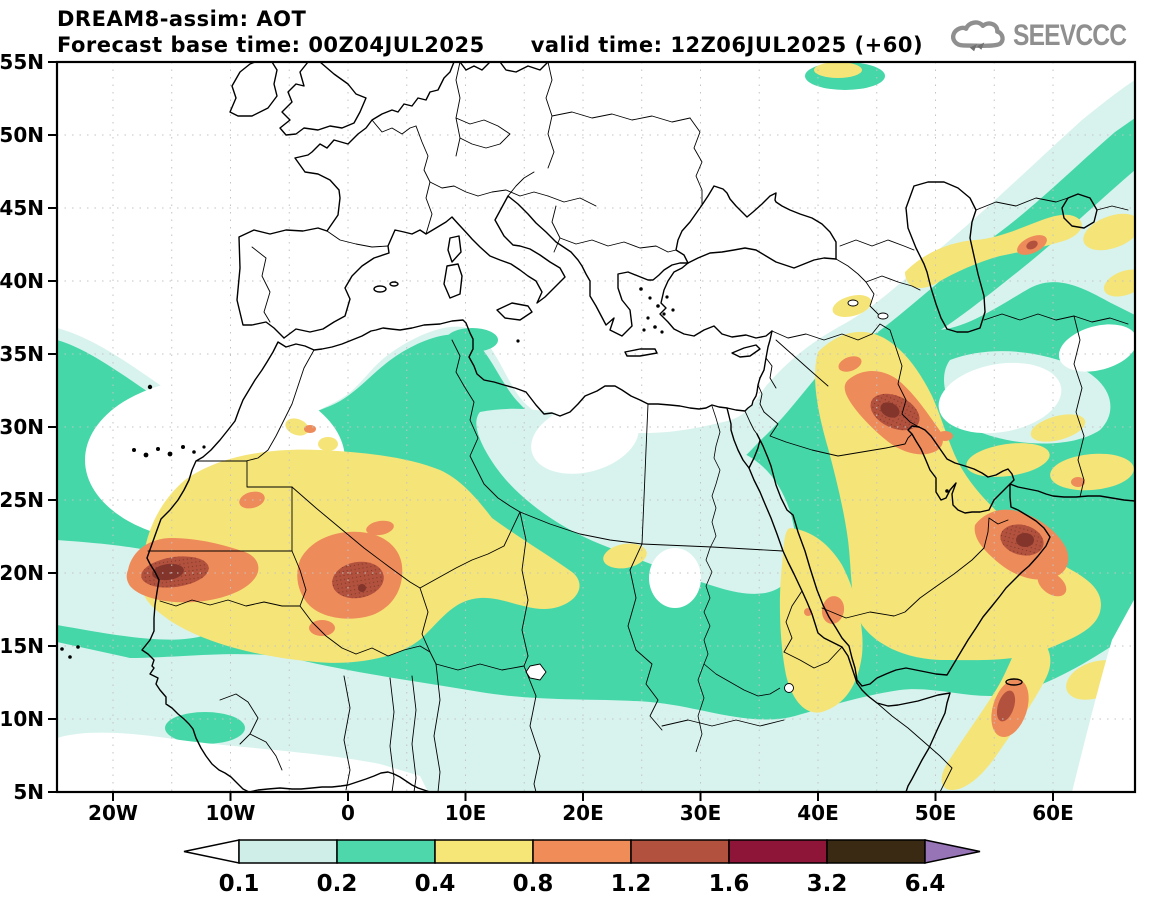 The height and width of the screenshot is (905, 1165). What do you see at coordinates (348, 813) in the screenshot?
I see `lon-tick-label: 0` at bounding box center [348, 813].